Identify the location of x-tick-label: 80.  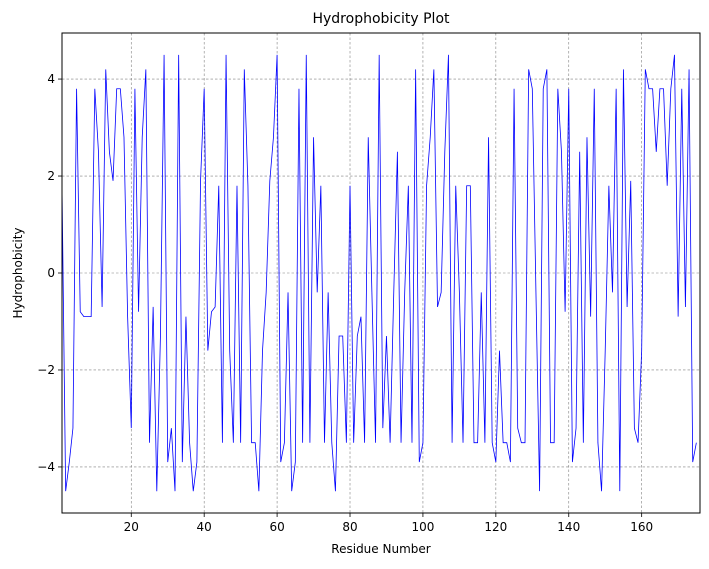
(349, 527).